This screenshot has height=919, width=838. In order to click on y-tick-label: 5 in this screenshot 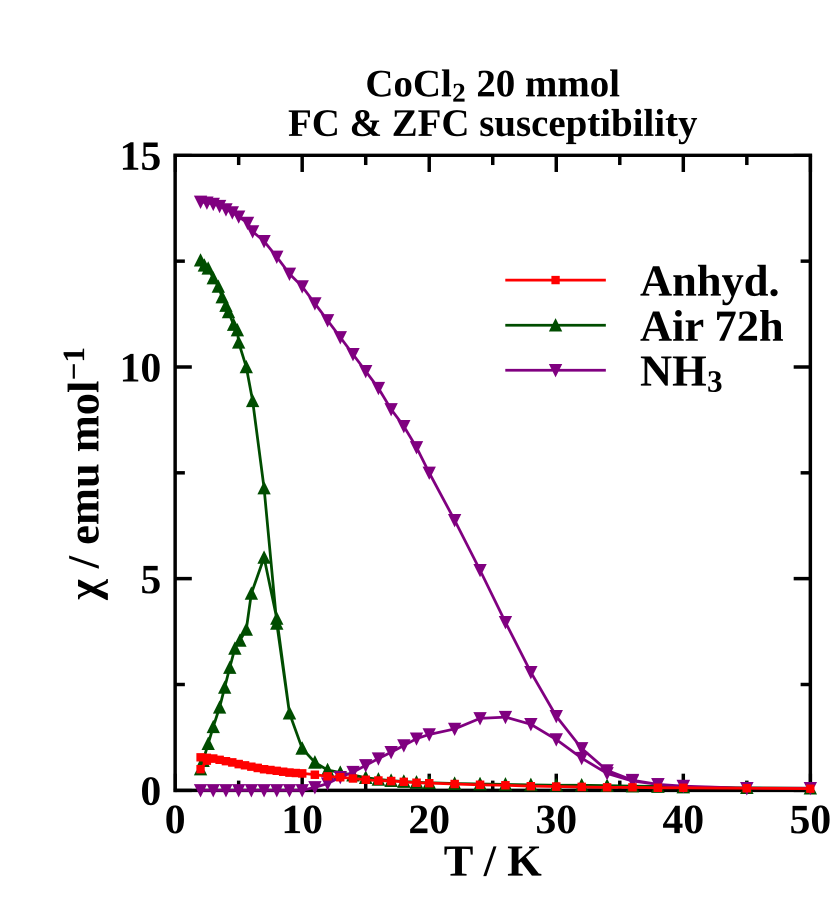, I will do `click(151, 580)`.